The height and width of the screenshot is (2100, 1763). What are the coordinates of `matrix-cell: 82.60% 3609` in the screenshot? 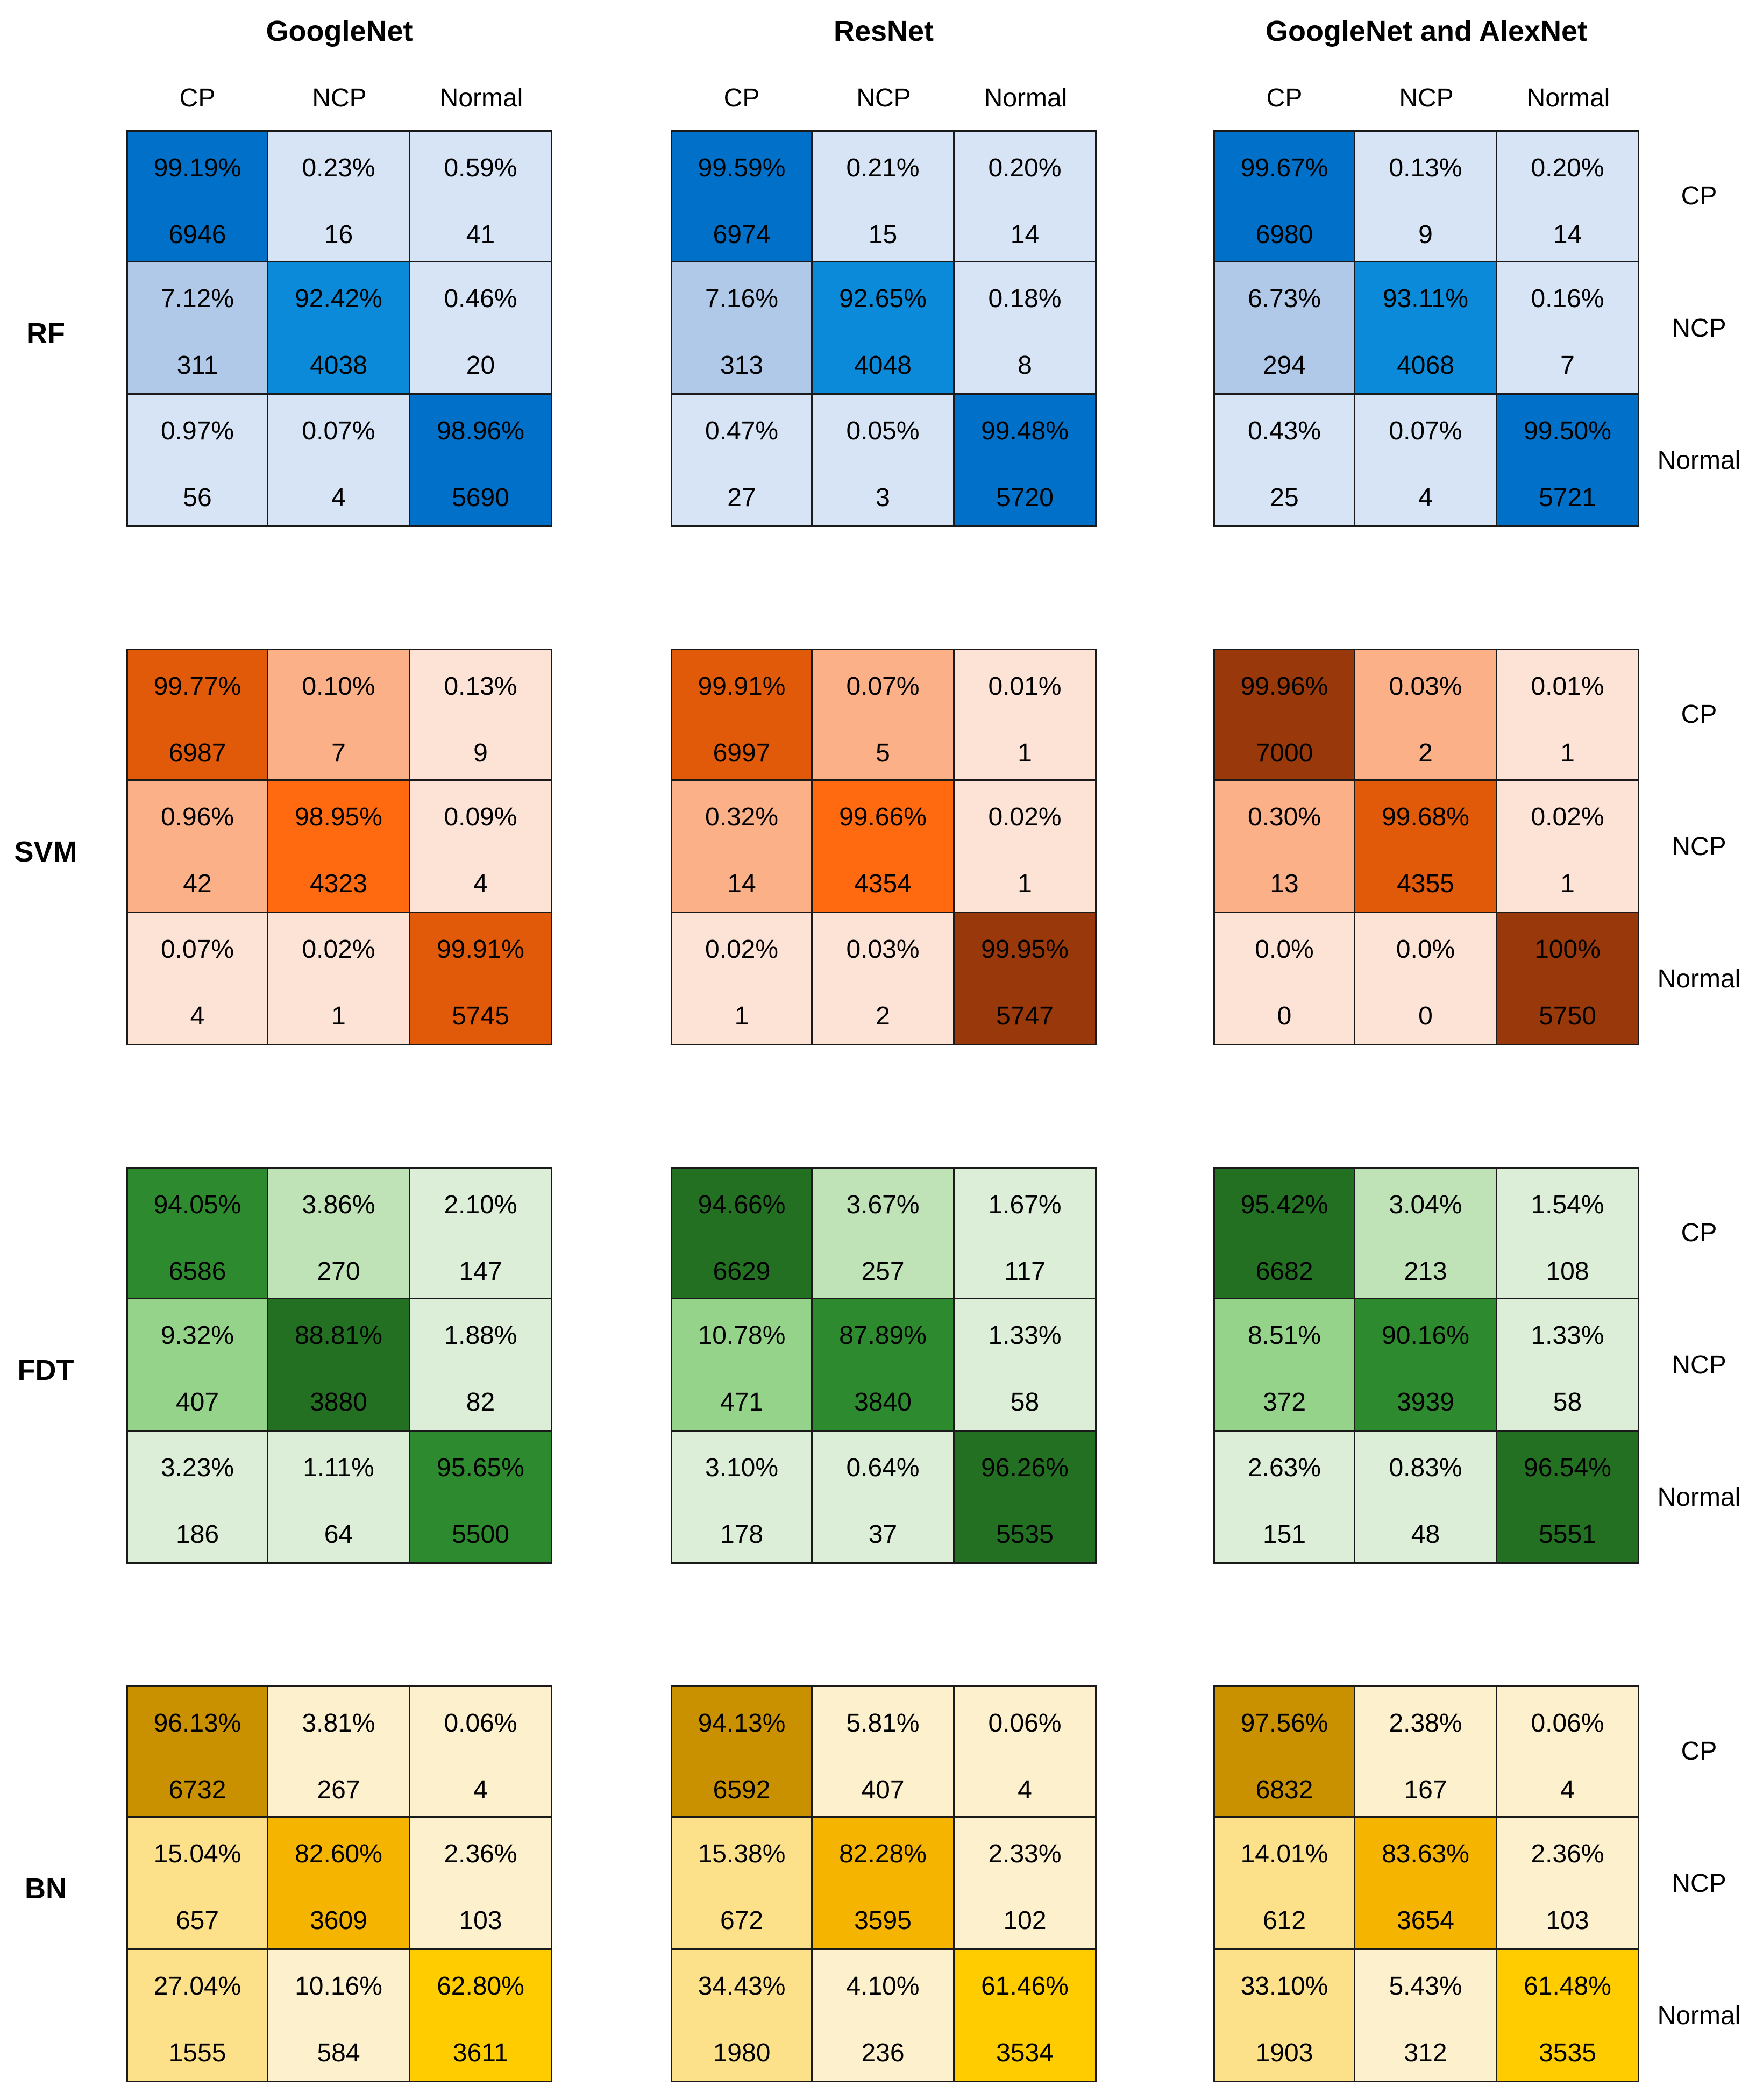 It's located at (338, 1883).